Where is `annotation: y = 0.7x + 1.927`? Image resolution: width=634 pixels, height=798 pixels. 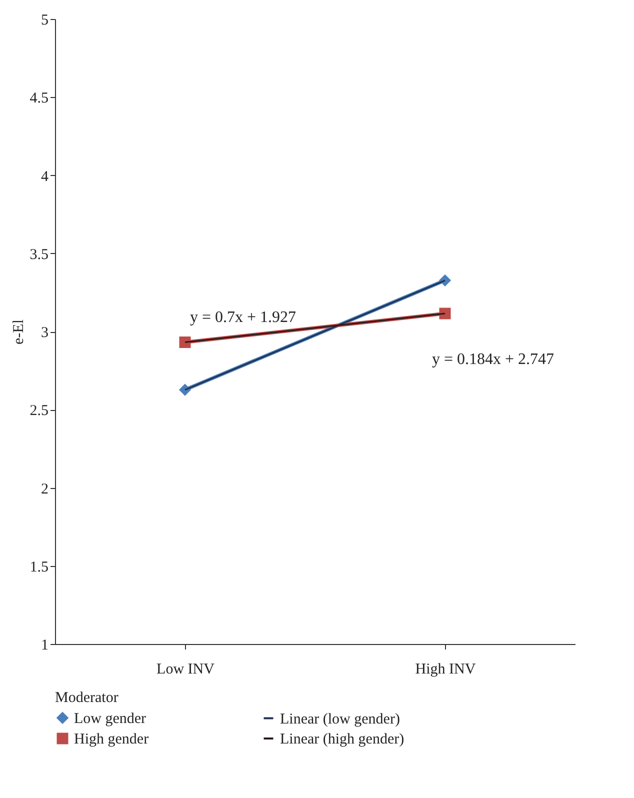 annotation: y = 0.7x + 1.927 is located at coordinates (243, 317).